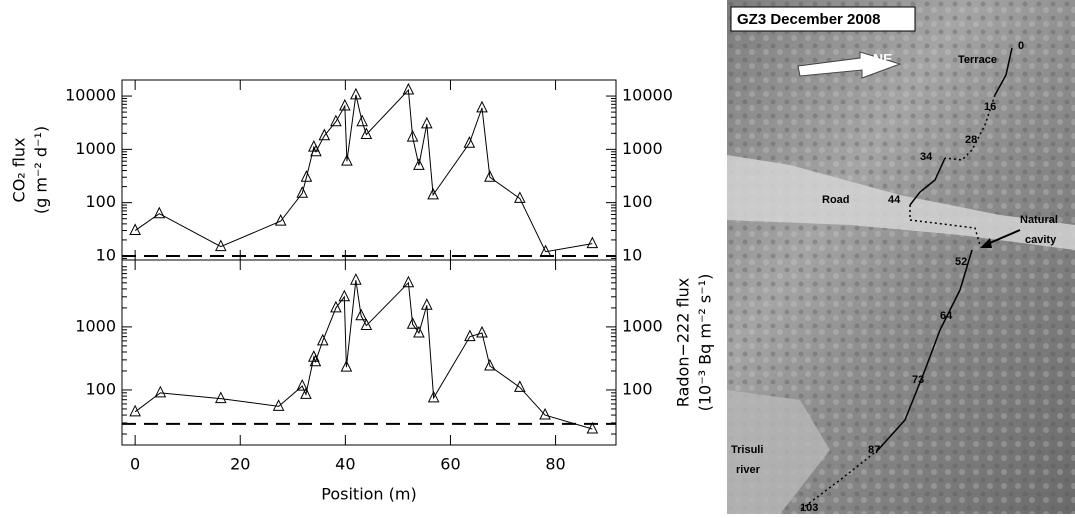 The width and height of the screenshot is (1075, 518). What do you see at coordinates (647, 95) in the screenshot?
I see `y2-tick-label: 10000` at bounding box center [647, 95].